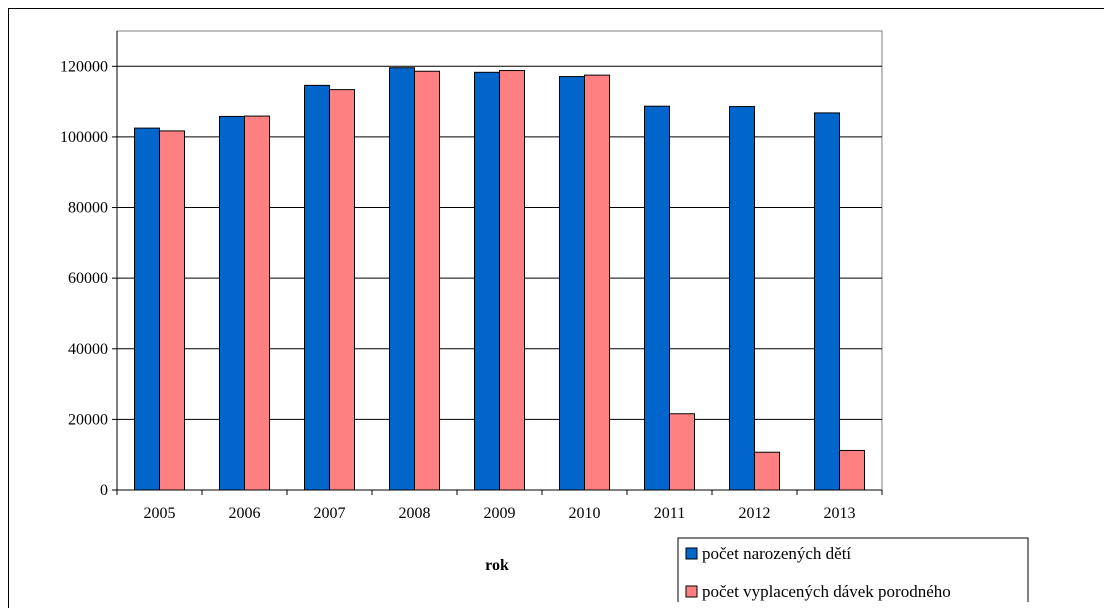  What do you see at coordinates (257, 303) in the screenshot?
I see `bar-paid-2006` at bounding box center [257, 303].